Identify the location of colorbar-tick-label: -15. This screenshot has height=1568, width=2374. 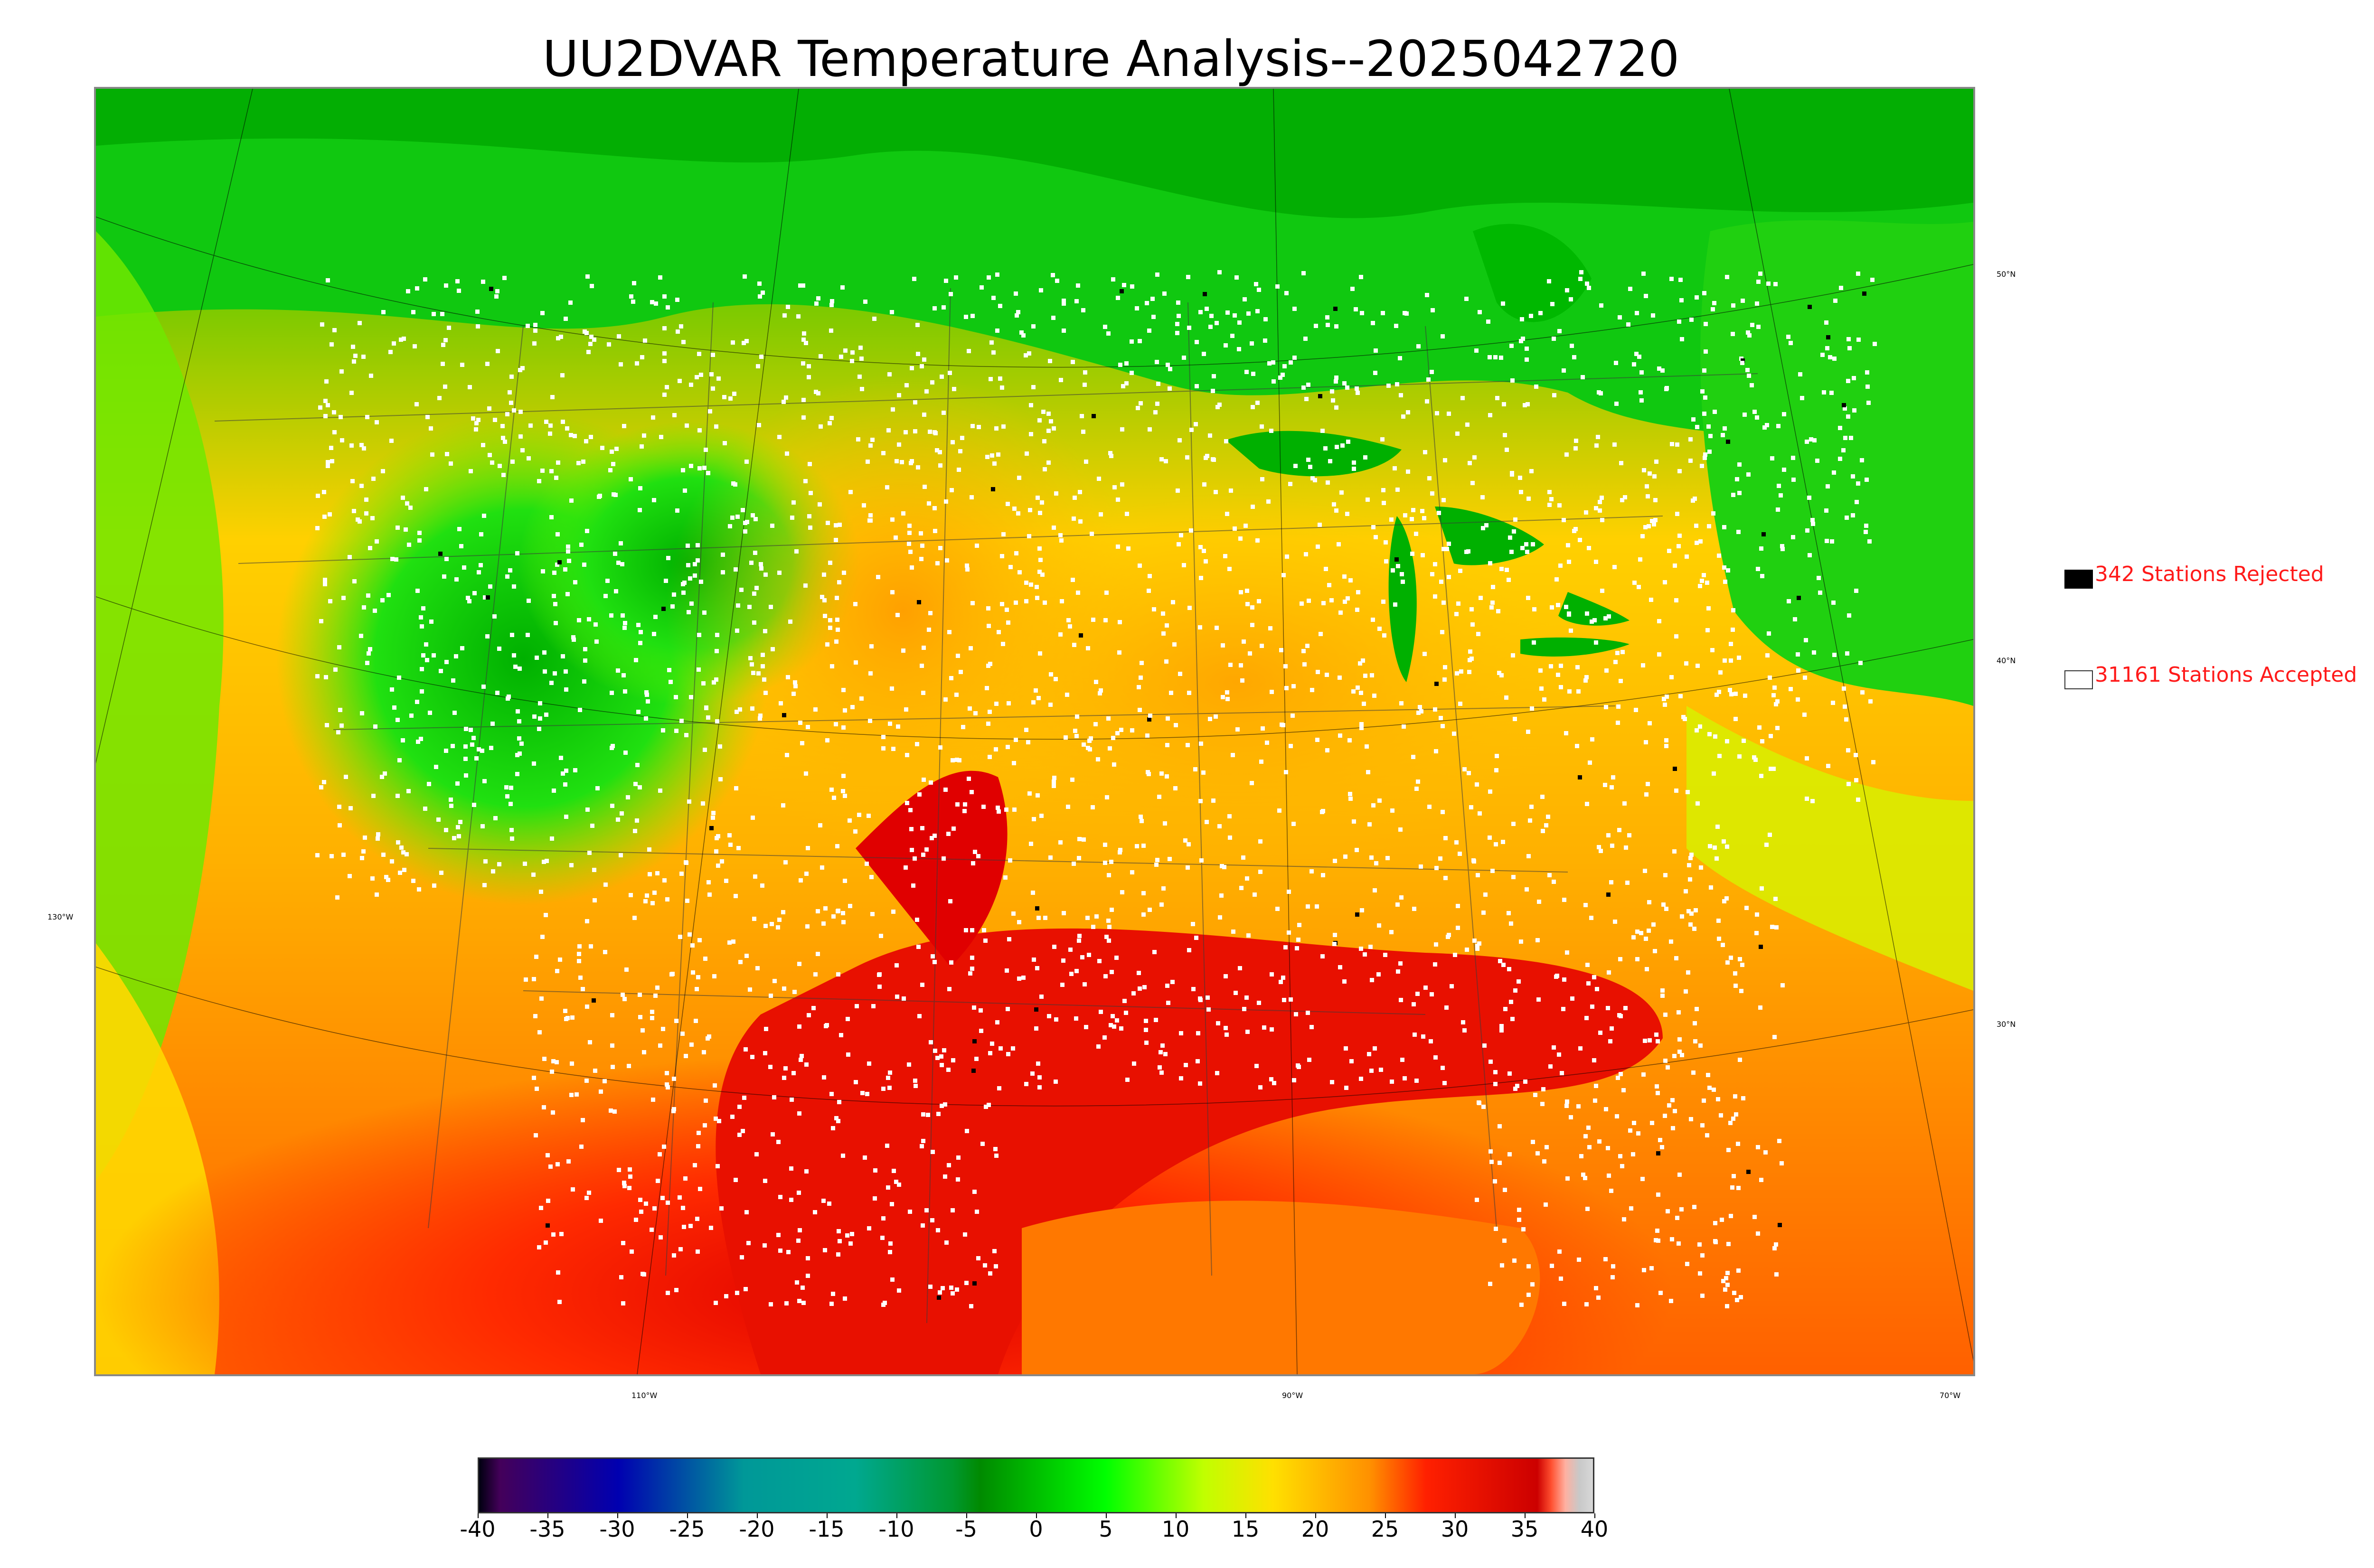
(827, 1529).